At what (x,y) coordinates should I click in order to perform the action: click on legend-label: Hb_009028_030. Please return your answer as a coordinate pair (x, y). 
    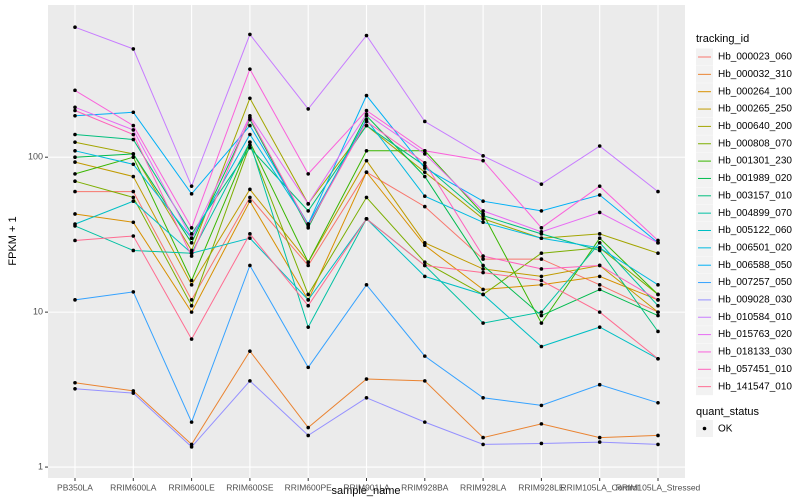
    Looking at the image, I should click on (755, 300).